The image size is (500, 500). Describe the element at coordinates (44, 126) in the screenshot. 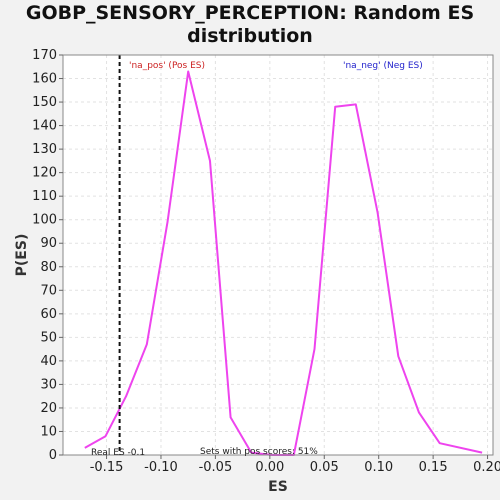

I see `y-tick-label: 140` at that location.